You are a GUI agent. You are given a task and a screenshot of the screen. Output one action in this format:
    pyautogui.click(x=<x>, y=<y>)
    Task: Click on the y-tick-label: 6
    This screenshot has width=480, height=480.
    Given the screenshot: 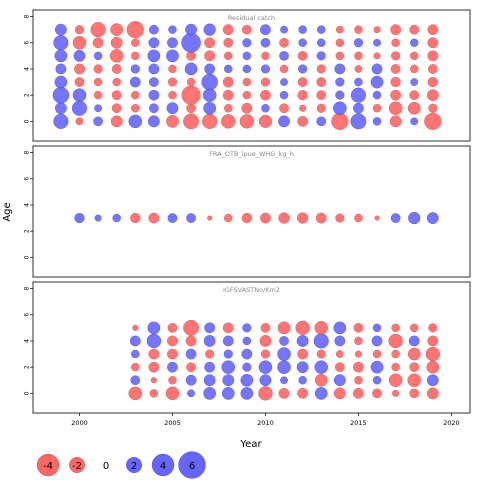 What is the action you would take?
    pyautogui.click(x=27, y=315)
    